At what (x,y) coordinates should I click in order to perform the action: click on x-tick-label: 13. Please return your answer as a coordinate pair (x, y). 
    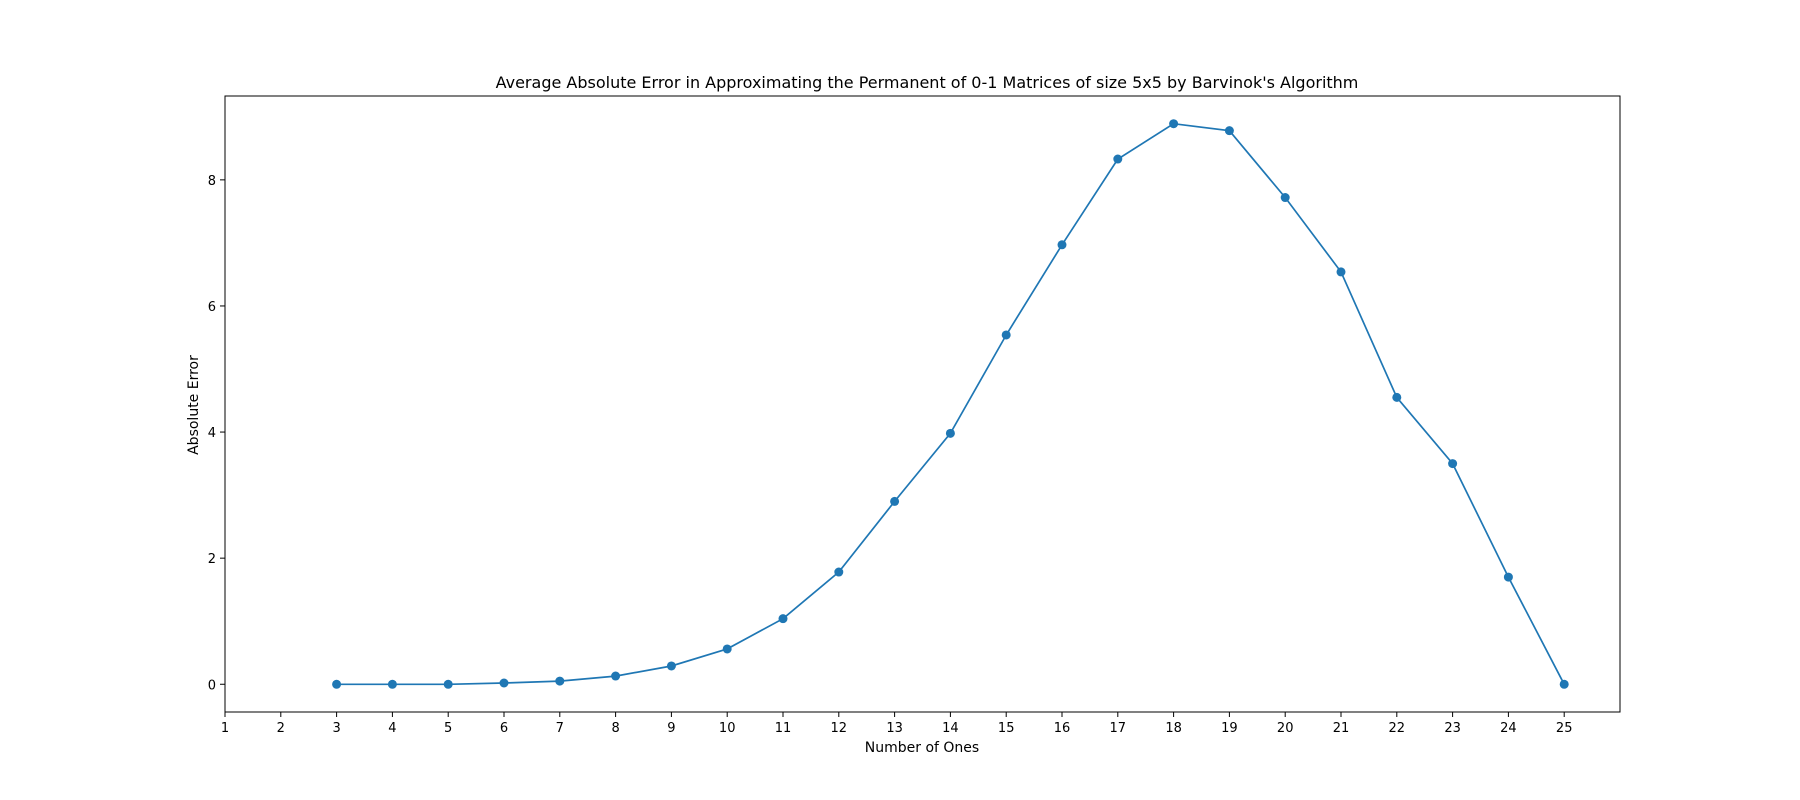
    Looking at the image, I should click on (894, 728).